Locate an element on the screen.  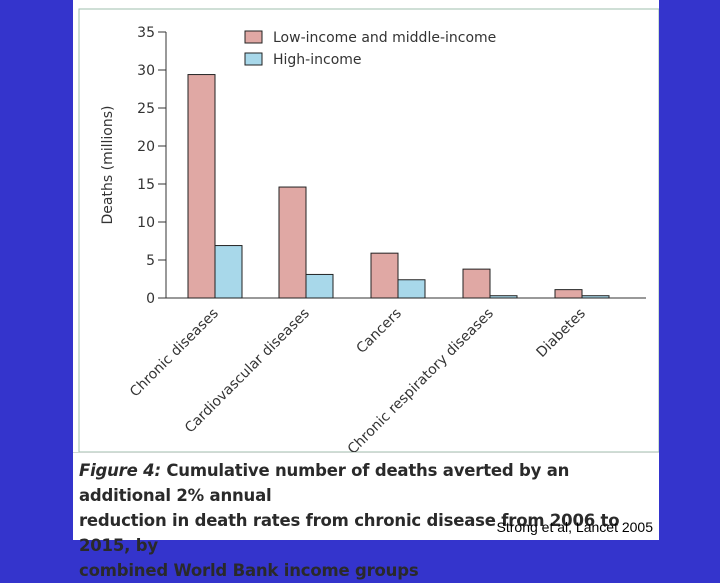
y-tick-label: 5 is located at coordinates (150, 261).